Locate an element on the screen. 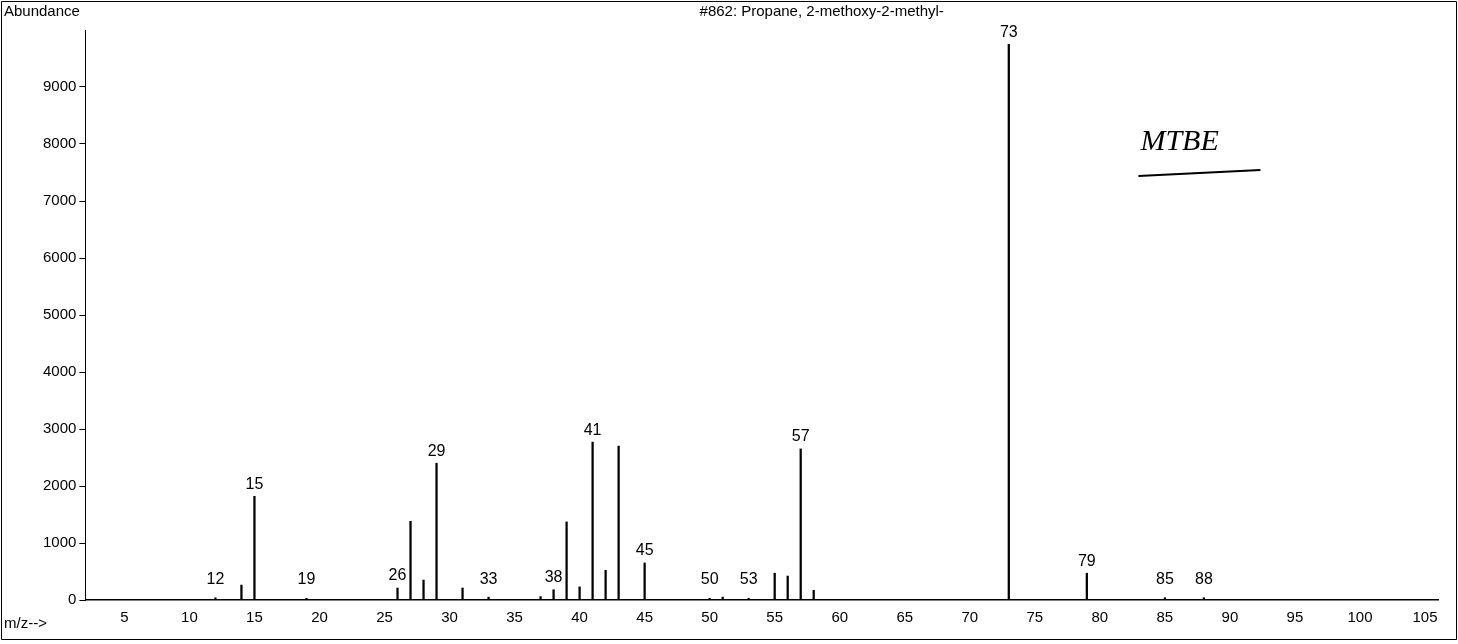 The image size is (1458, 644). x-tick-label: 45 is located at coordinates (644, 617).